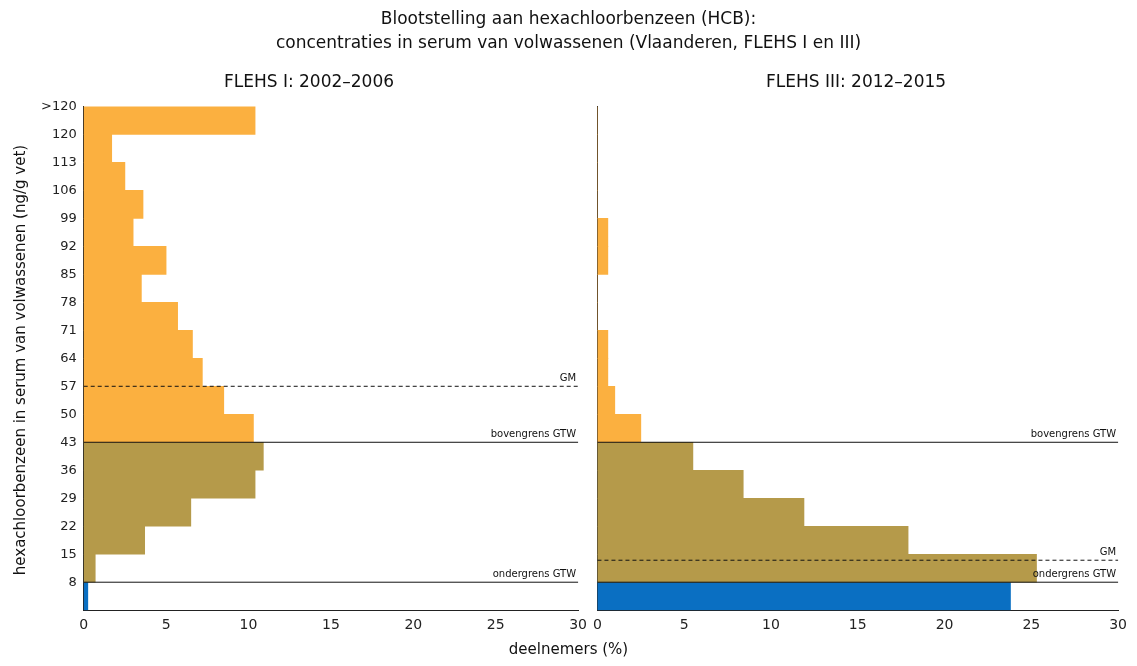 This screenshot has width=1137, height=666. I want to click on x-axis-title: deelnemers (%), so click(568, 649).